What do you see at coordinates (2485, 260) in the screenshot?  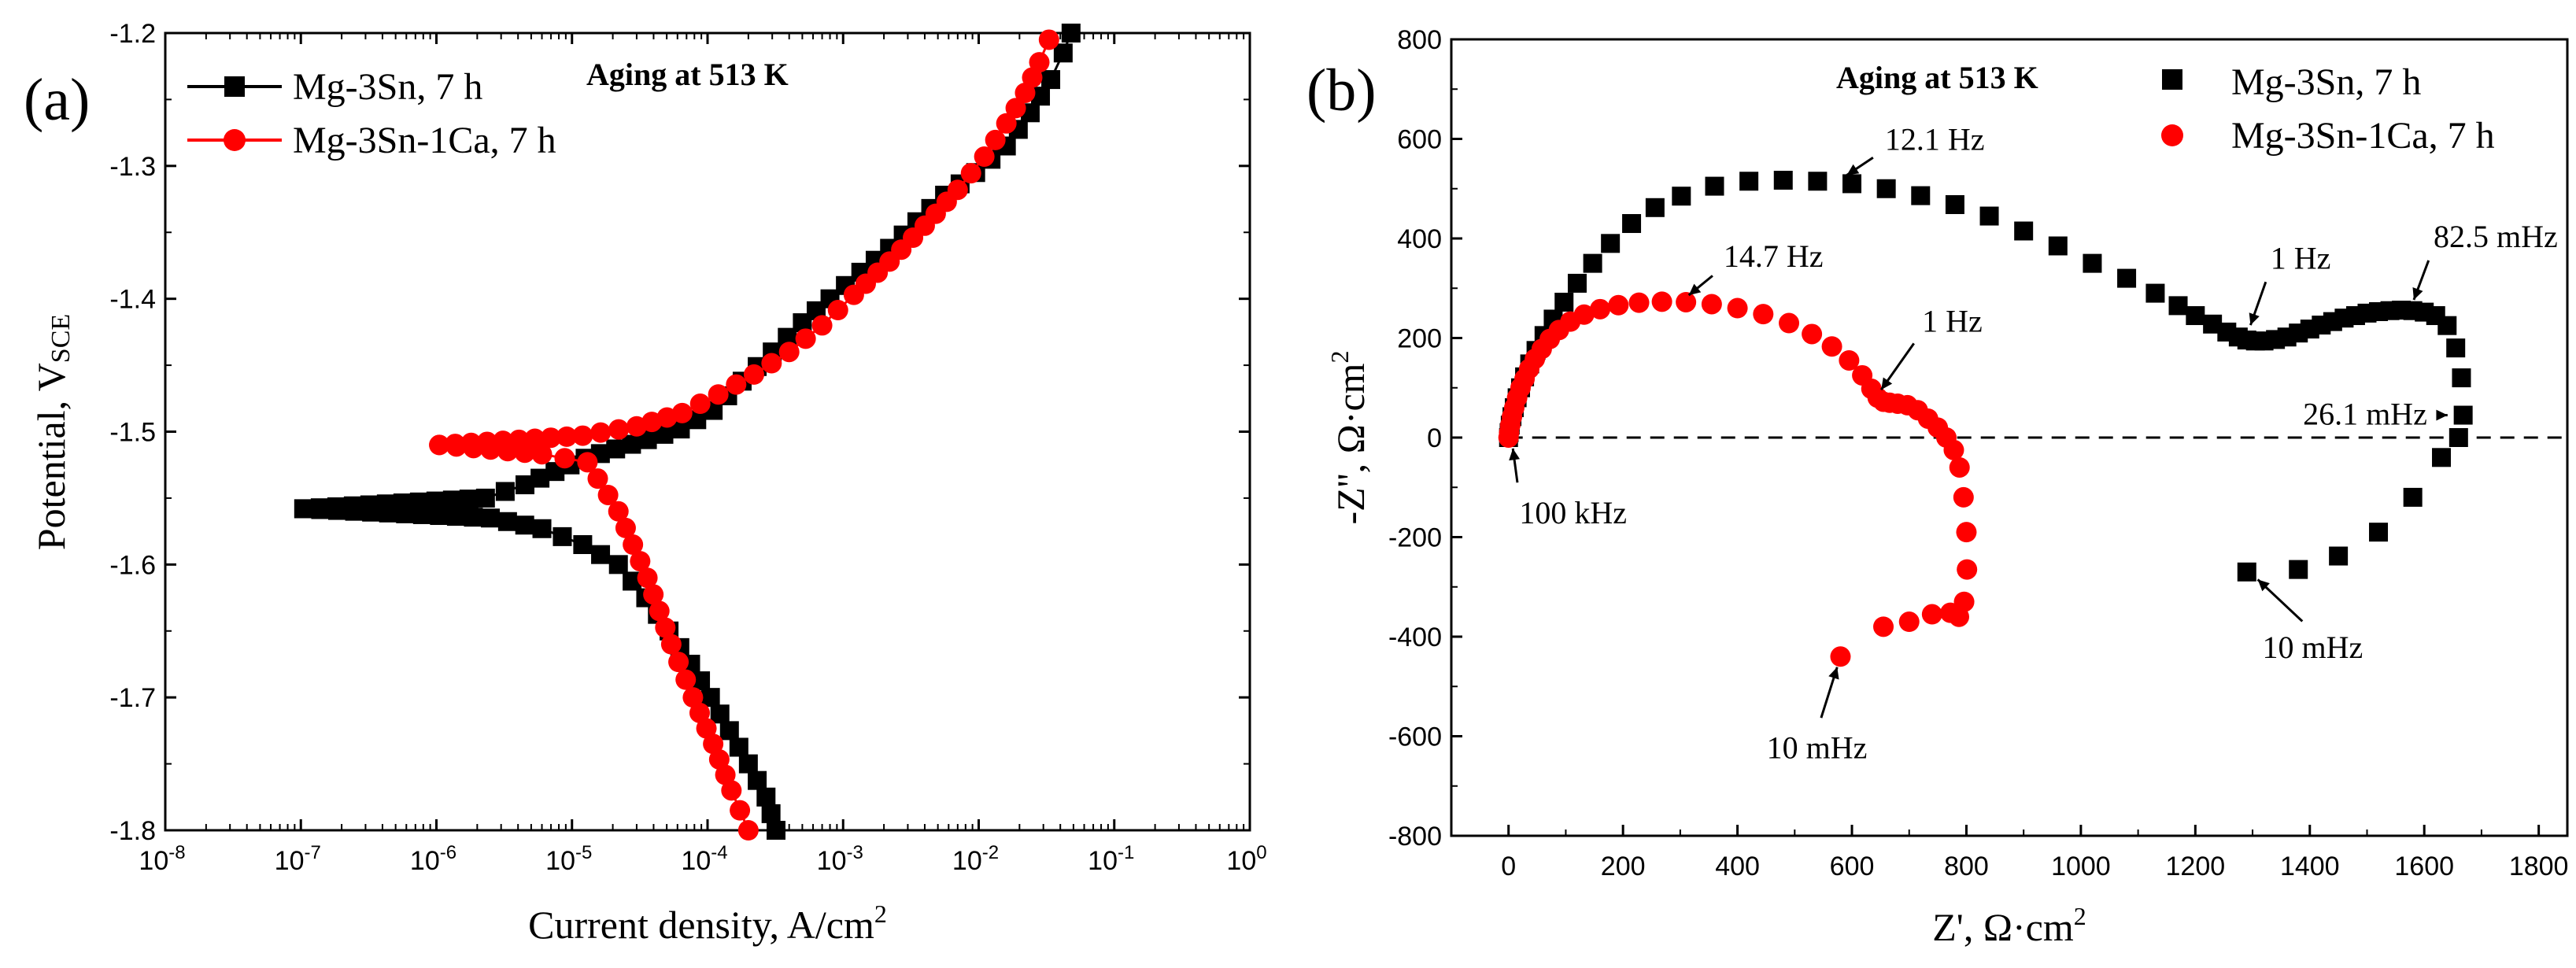 I see `freq-annotation: 82.5 mHz` at bounding box center [2485, 260].